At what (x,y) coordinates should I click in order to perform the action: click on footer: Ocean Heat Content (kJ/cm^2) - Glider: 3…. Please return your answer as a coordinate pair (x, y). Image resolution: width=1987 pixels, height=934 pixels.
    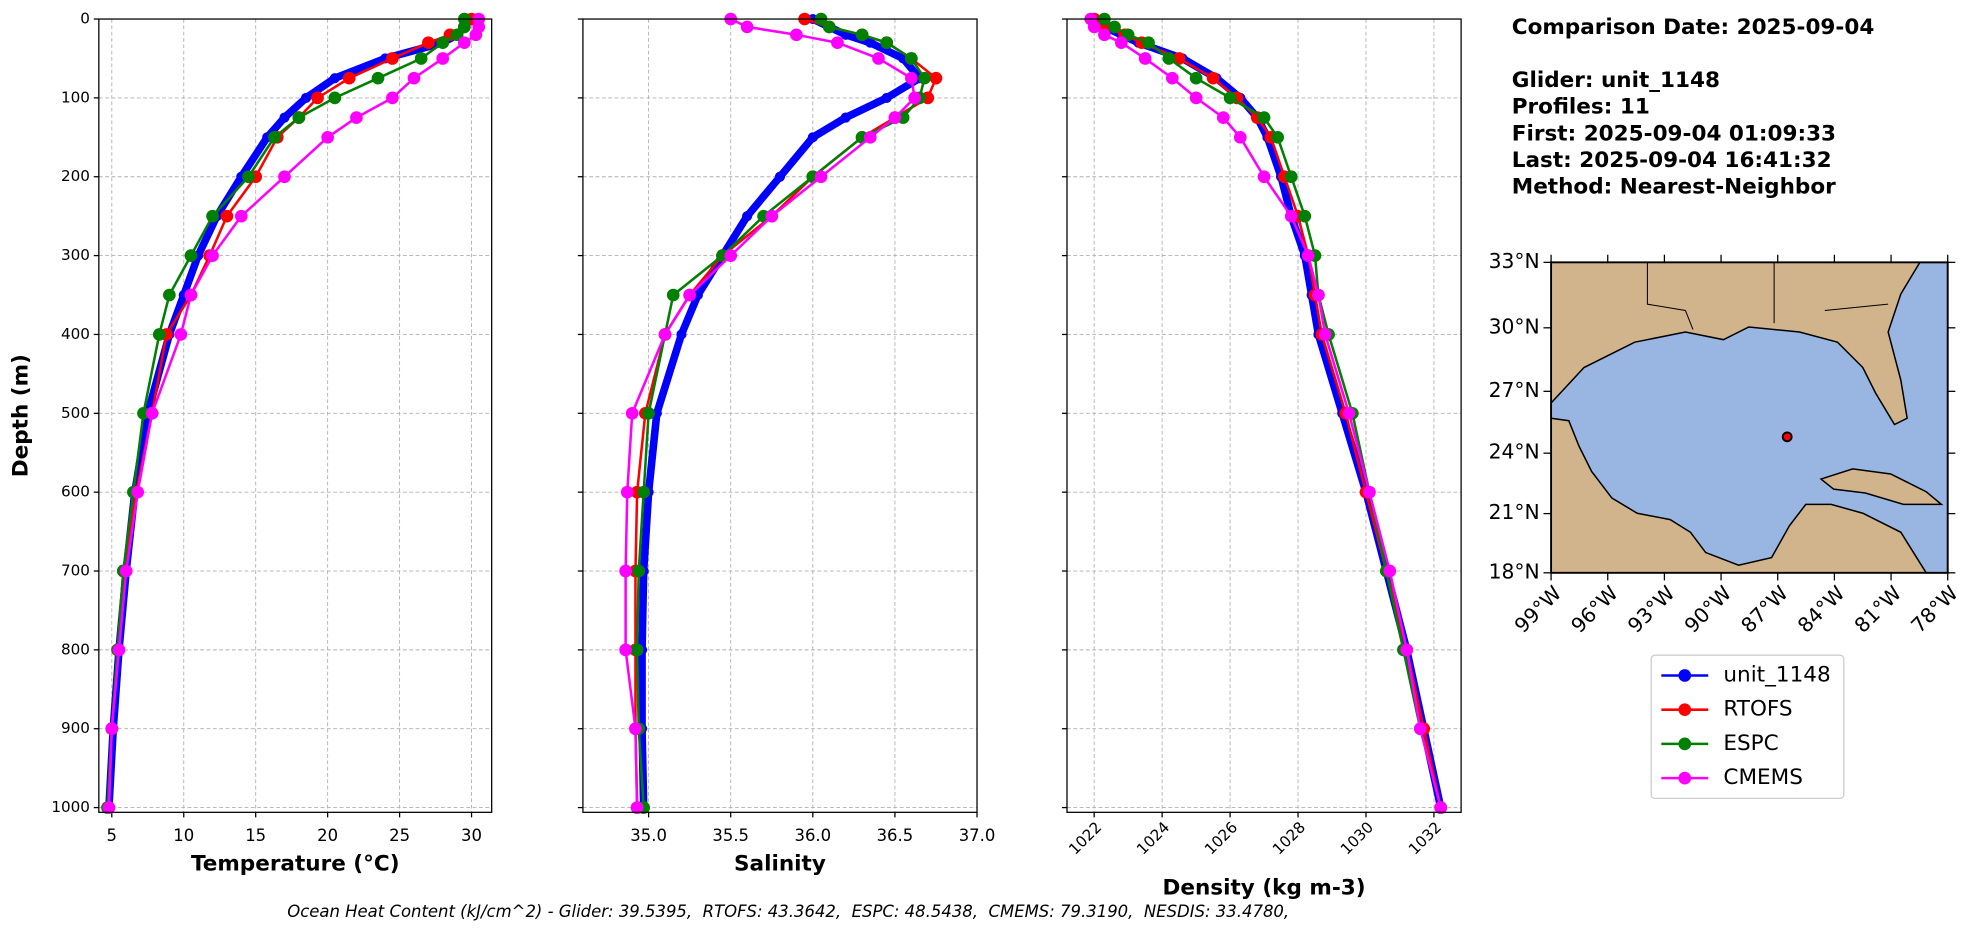
    Looking at the image, I should click on (788, 911).